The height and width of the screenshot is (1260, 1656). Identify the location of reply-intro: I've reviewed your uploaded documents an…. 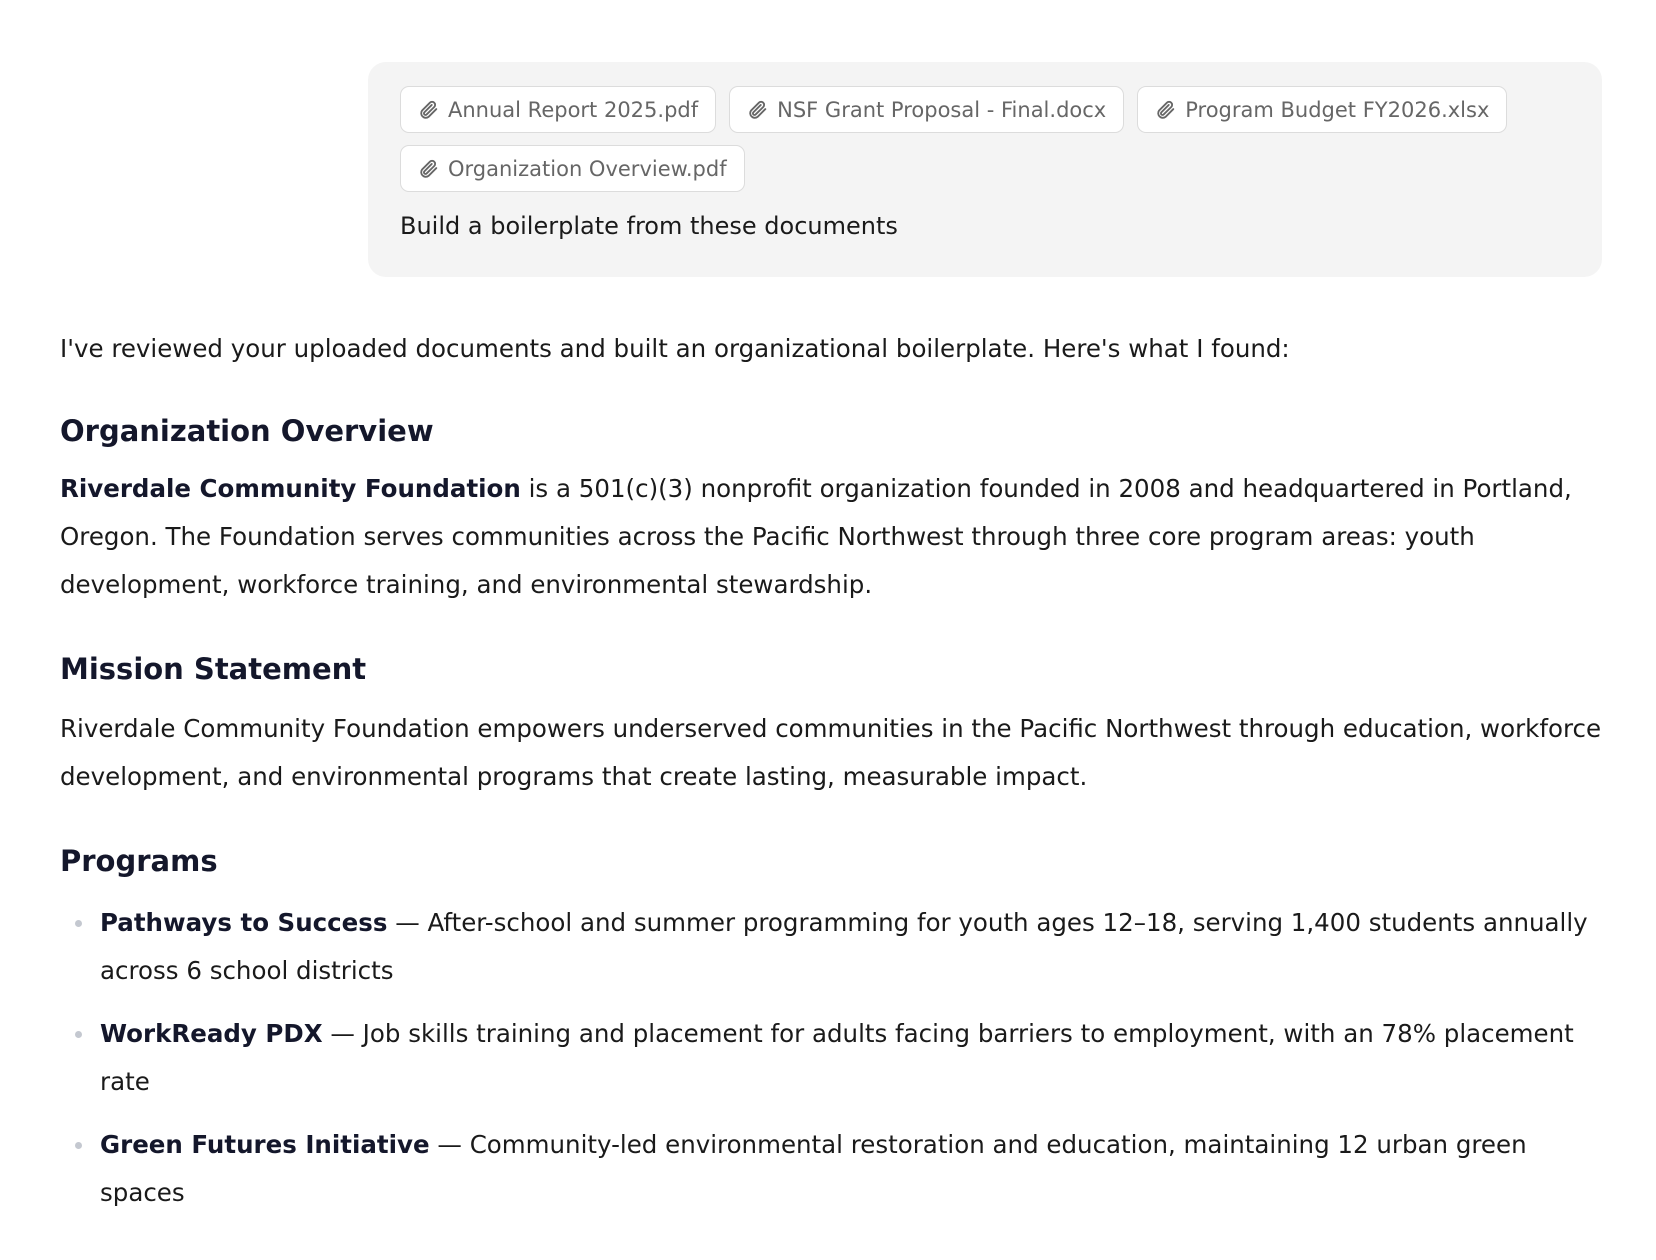
(675, 348).